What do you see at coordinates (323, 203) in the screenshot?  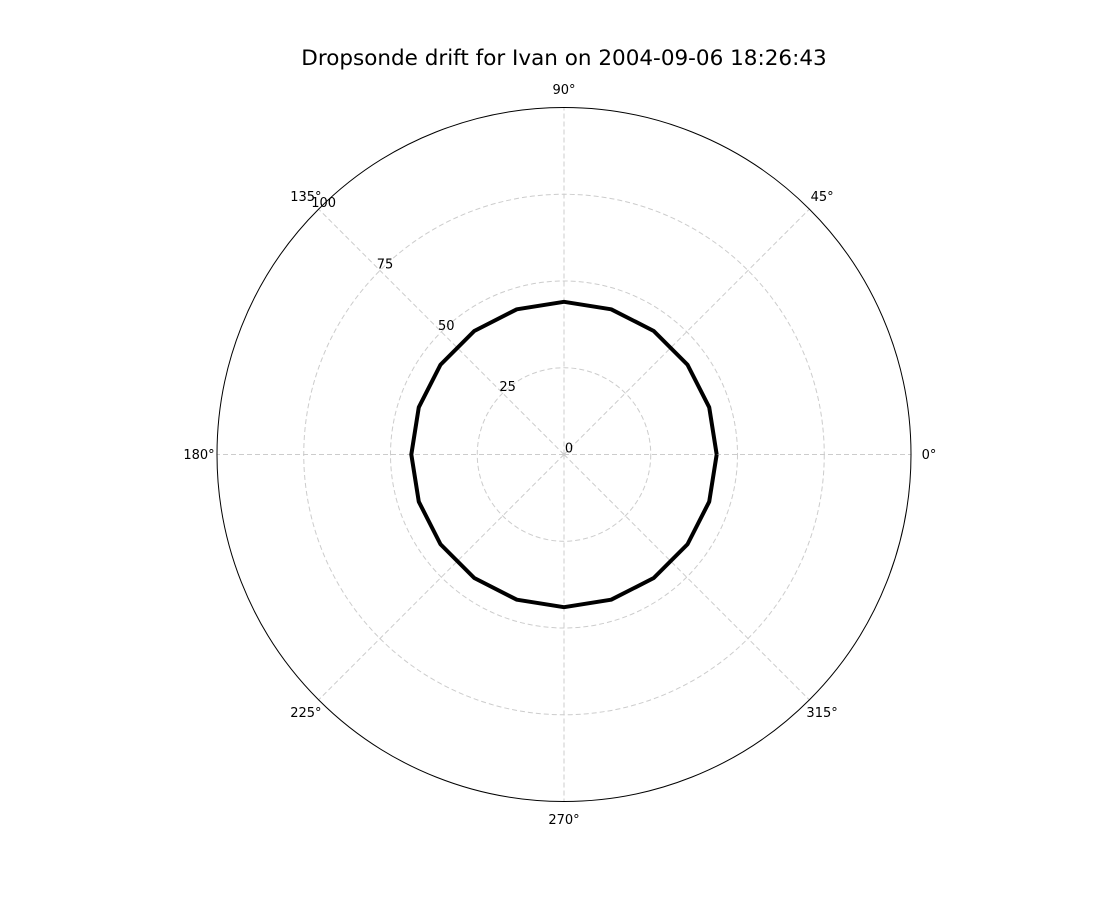 I see `r-tick-label-100: 100` at bounding box center [323, 203].